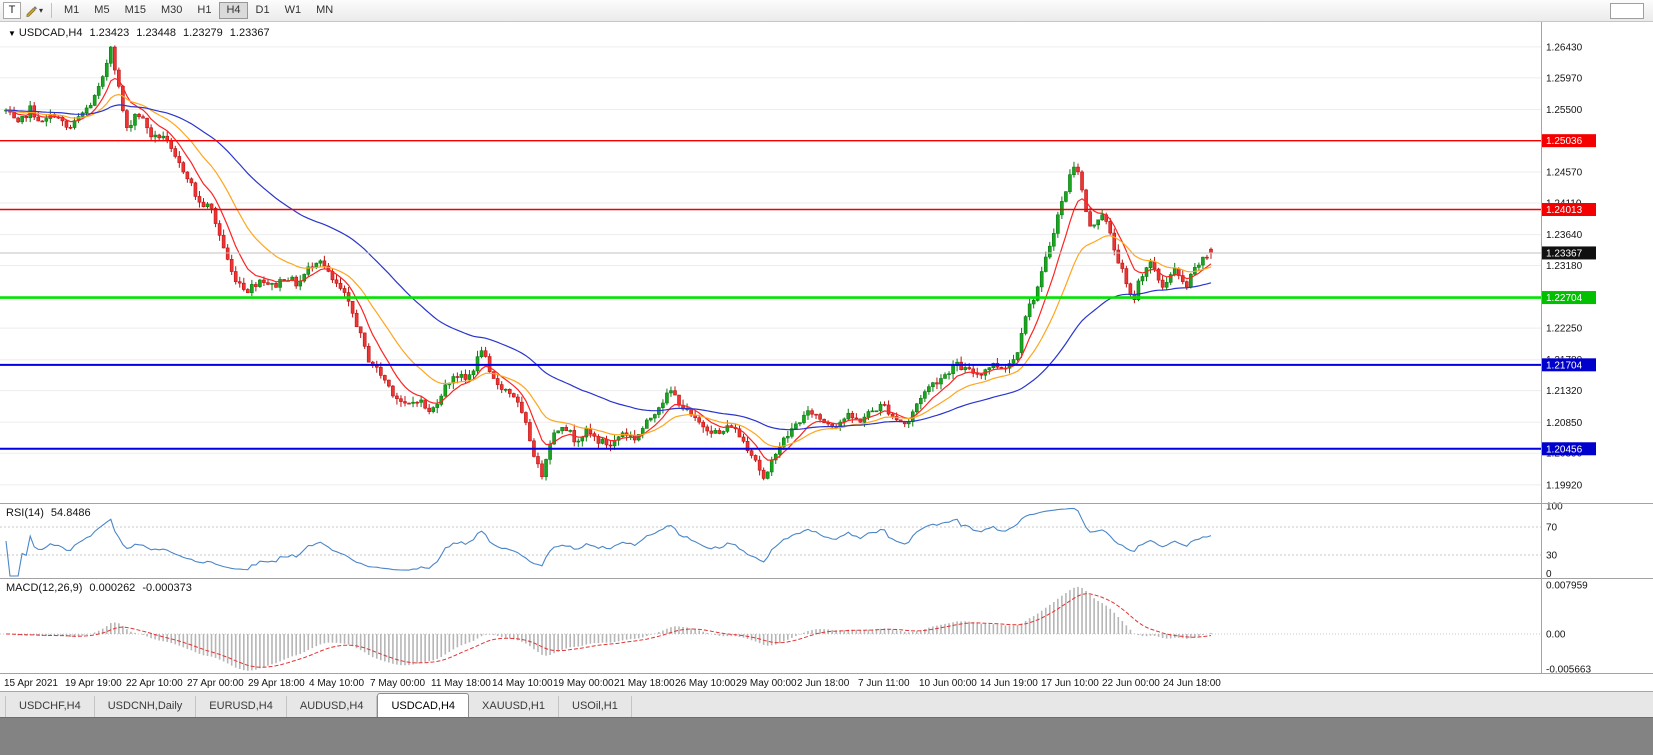 This screenshot has width=1653, height=755. Describe the element at coordinates (50, 33) in the screenshot. I see `chart-symbol-label: USDCAD,H4` at that location.